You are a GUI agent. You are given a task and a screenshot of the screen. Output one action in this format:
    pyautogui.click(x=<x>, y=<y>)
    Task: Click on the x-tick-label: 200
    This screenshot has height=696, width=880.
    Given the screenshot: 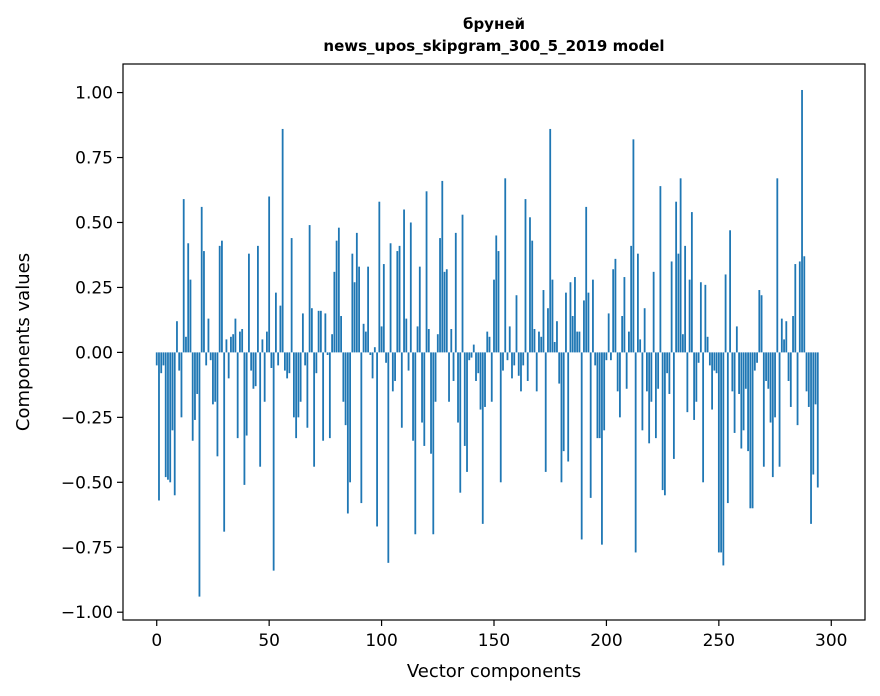 What is the action you would take?
    pyautogui.click(x=606, y=641)
    